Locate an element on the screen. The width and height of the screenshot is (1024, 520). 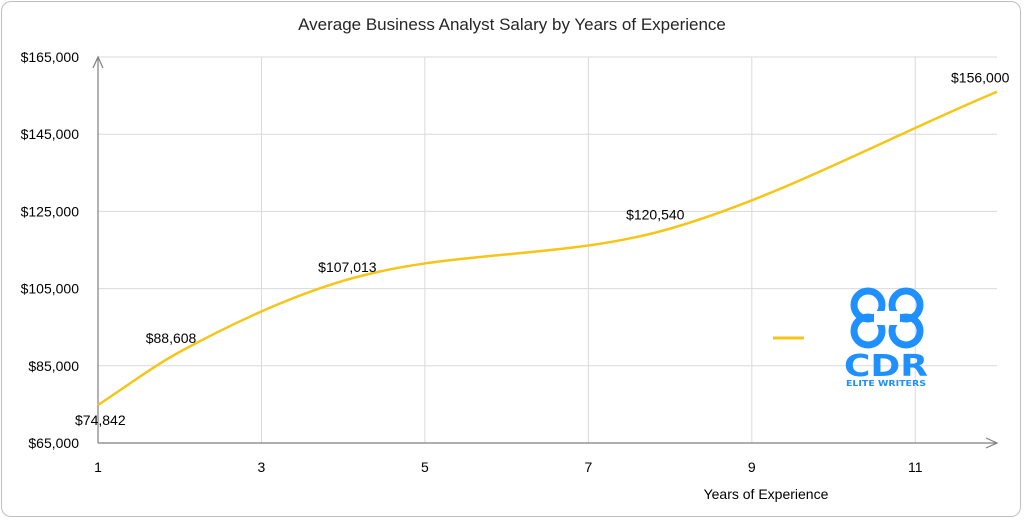
x-tick-label: 7 is located at coordinates (588, 467).